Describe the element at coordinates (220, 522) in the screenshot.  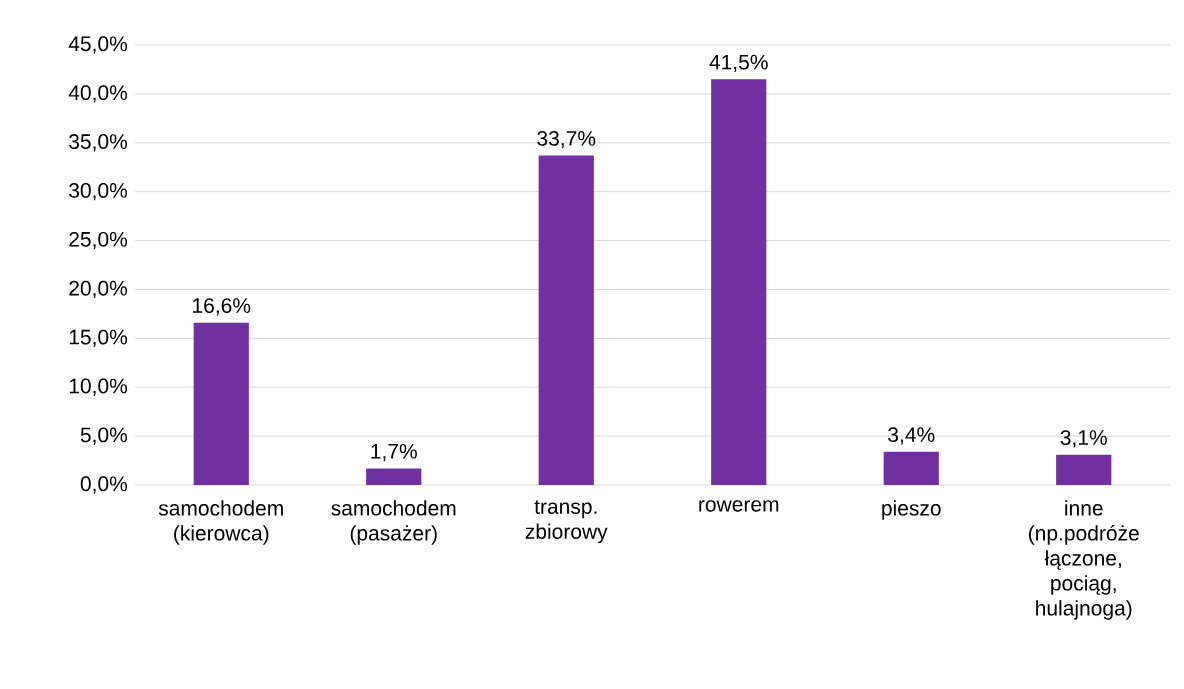
I see `x-tick-label: samochodem (kierowca)` at that location.